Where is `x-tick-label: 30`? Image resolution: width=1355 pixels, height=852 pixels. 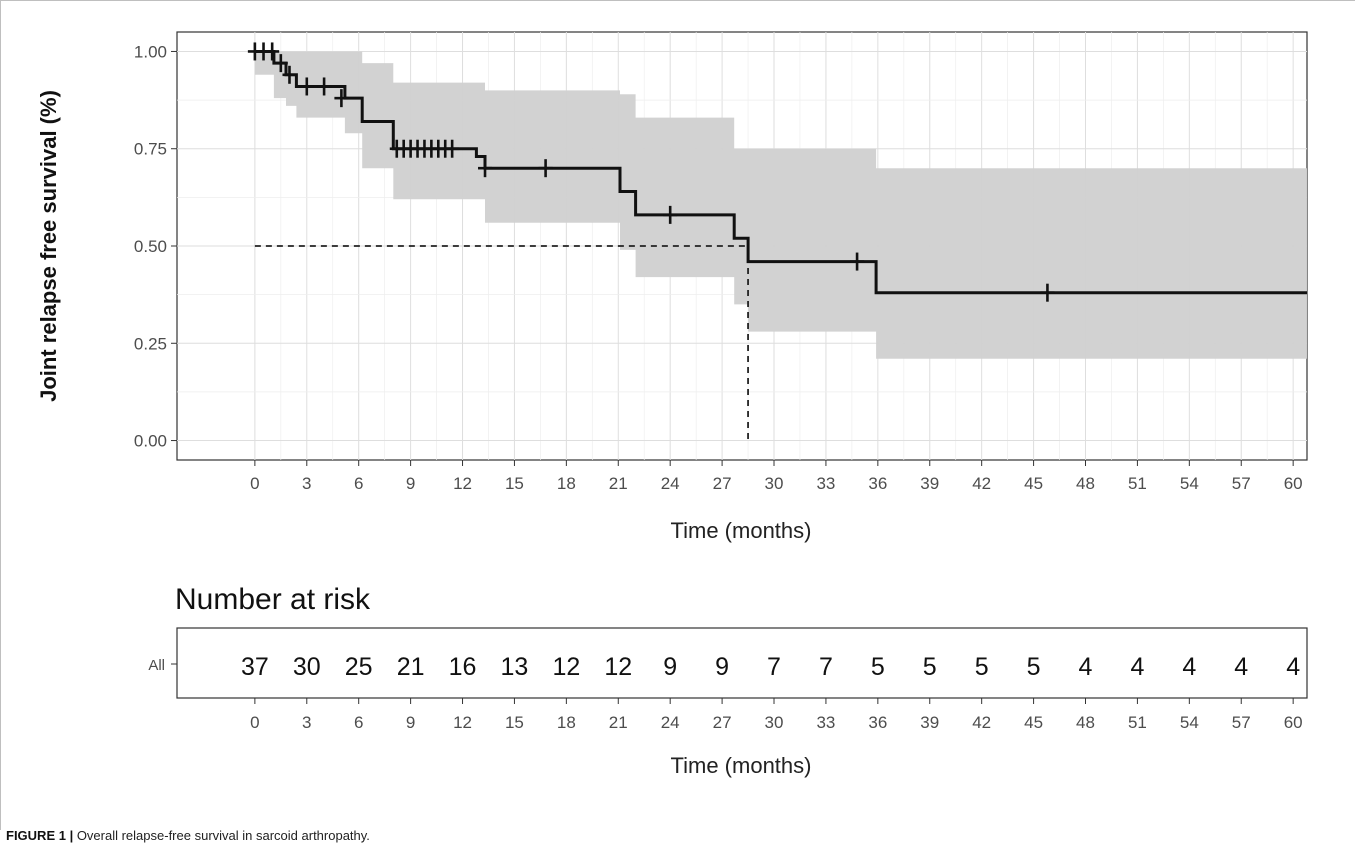
x-tick-label: 30 is located at coordinates (774, 483).